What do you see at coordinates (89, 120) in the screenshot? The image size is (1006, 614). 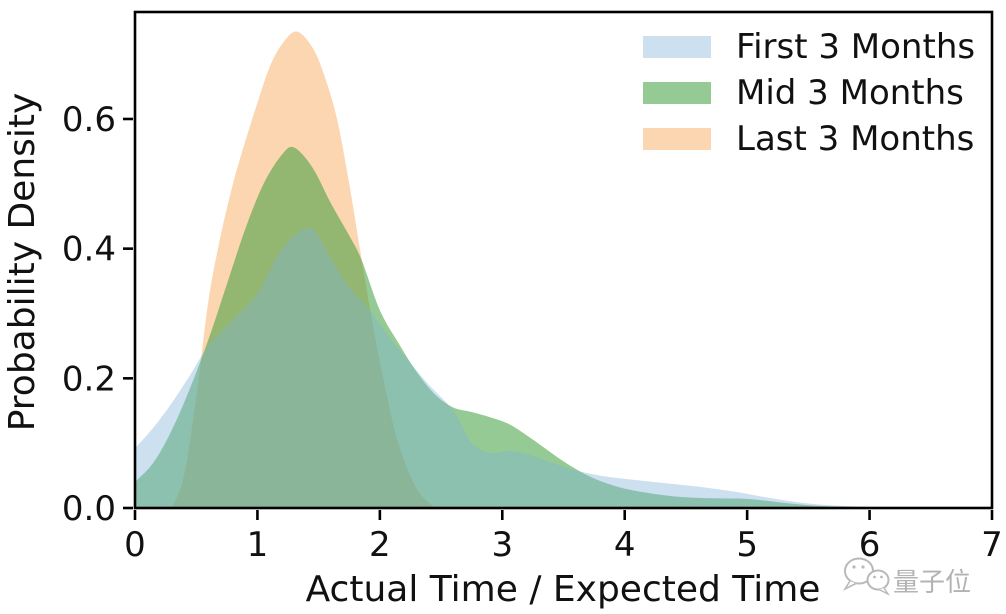 I see `y-tick-label: 0.6` at bounding box center [89, 120].